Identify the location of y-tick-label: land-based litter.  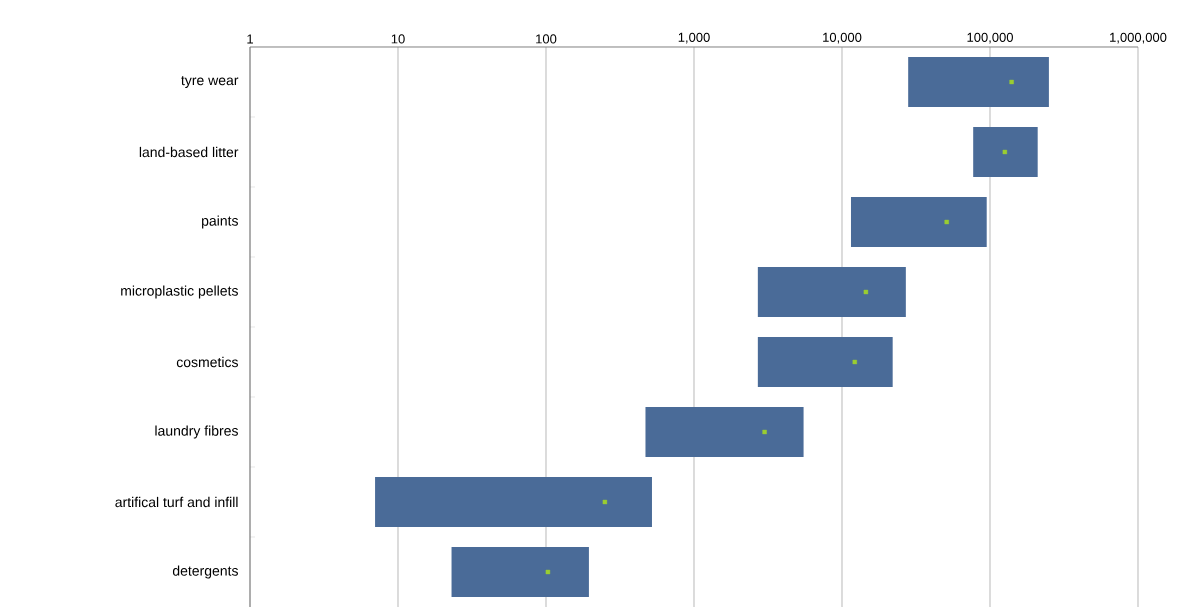
(189, 152).